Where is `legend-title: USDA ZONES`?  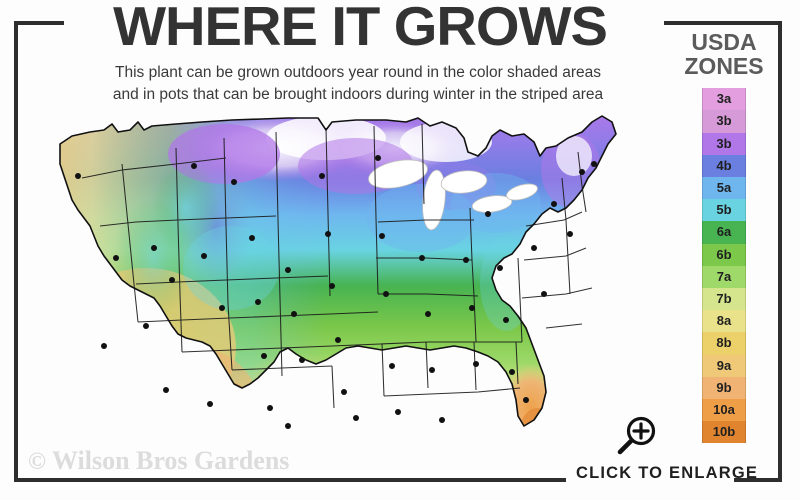 legend-title: USDA ZONES is located at coordinates (724, 54).